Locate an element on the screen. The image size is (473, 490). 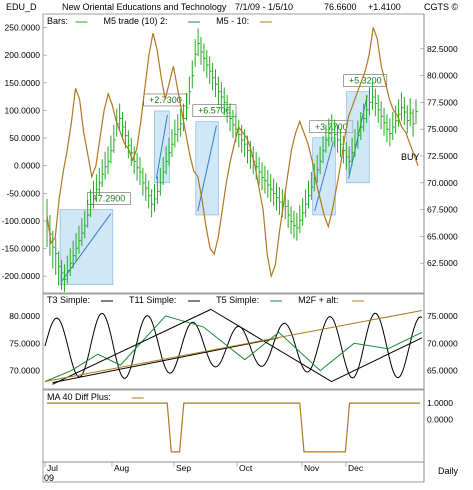
price-legend-label: M5 trade (10) 2: is located at coordinates (136, 21).